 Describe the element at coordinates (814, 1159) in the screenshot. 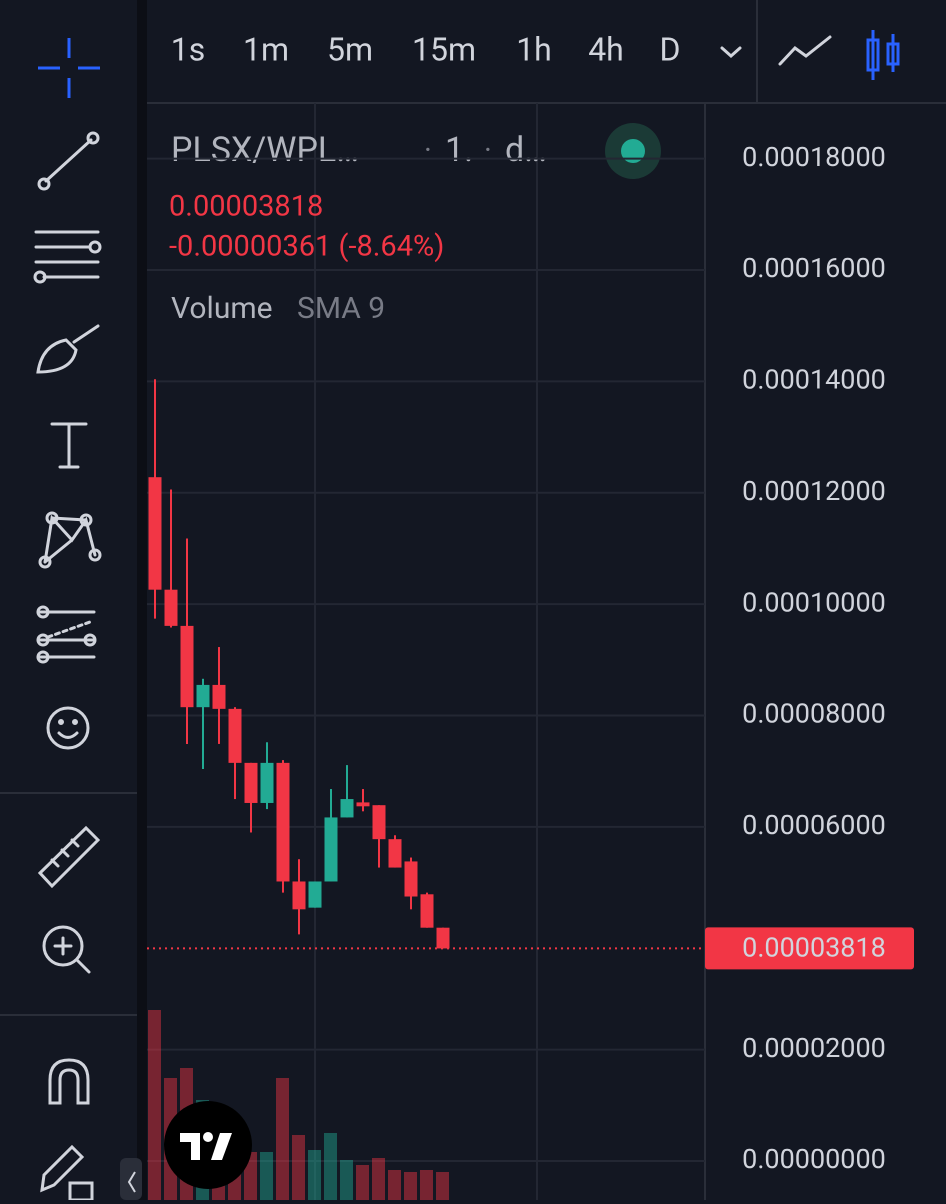

I see `y-tick-label: 0.00000000` at that location.